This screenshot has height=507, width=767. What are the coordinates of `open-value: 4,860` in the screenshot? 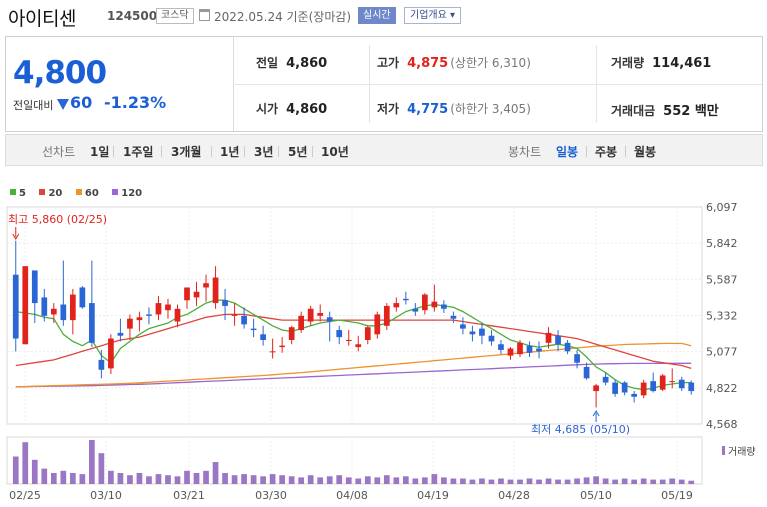 It's located at (307, 109).